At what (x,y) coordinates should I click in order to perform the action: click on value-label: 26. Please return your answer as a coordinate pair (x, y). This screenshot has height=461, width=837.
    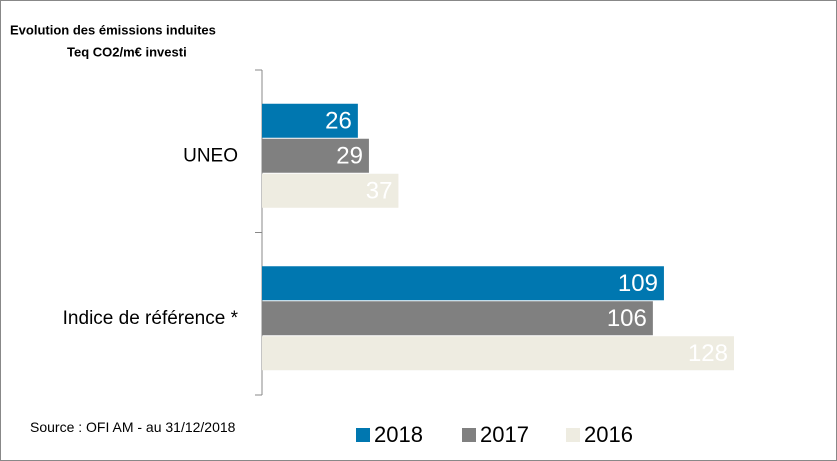
    Looking at the image, I should click on (338, 121).